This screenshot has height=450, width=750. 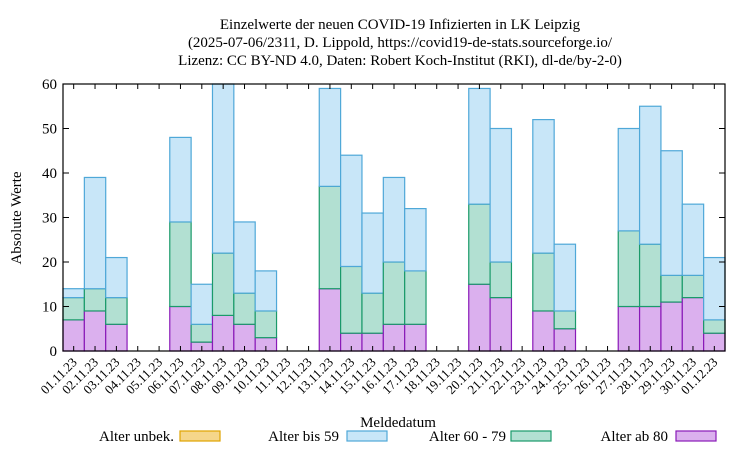 What do you see at coordinates (693, 286) in the screenshot?
I see `bar-alter-60-79-30.11.23` at bounding box center [693, 286].